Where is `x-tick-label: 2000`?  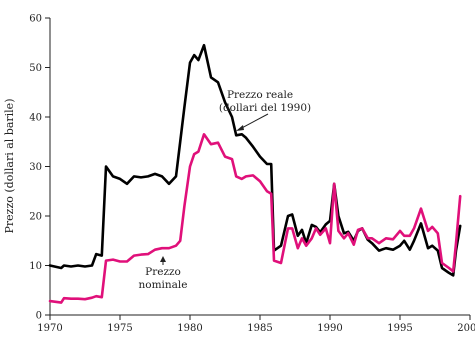 x-tick-label: 2000 is located at coordinates (466, 328).